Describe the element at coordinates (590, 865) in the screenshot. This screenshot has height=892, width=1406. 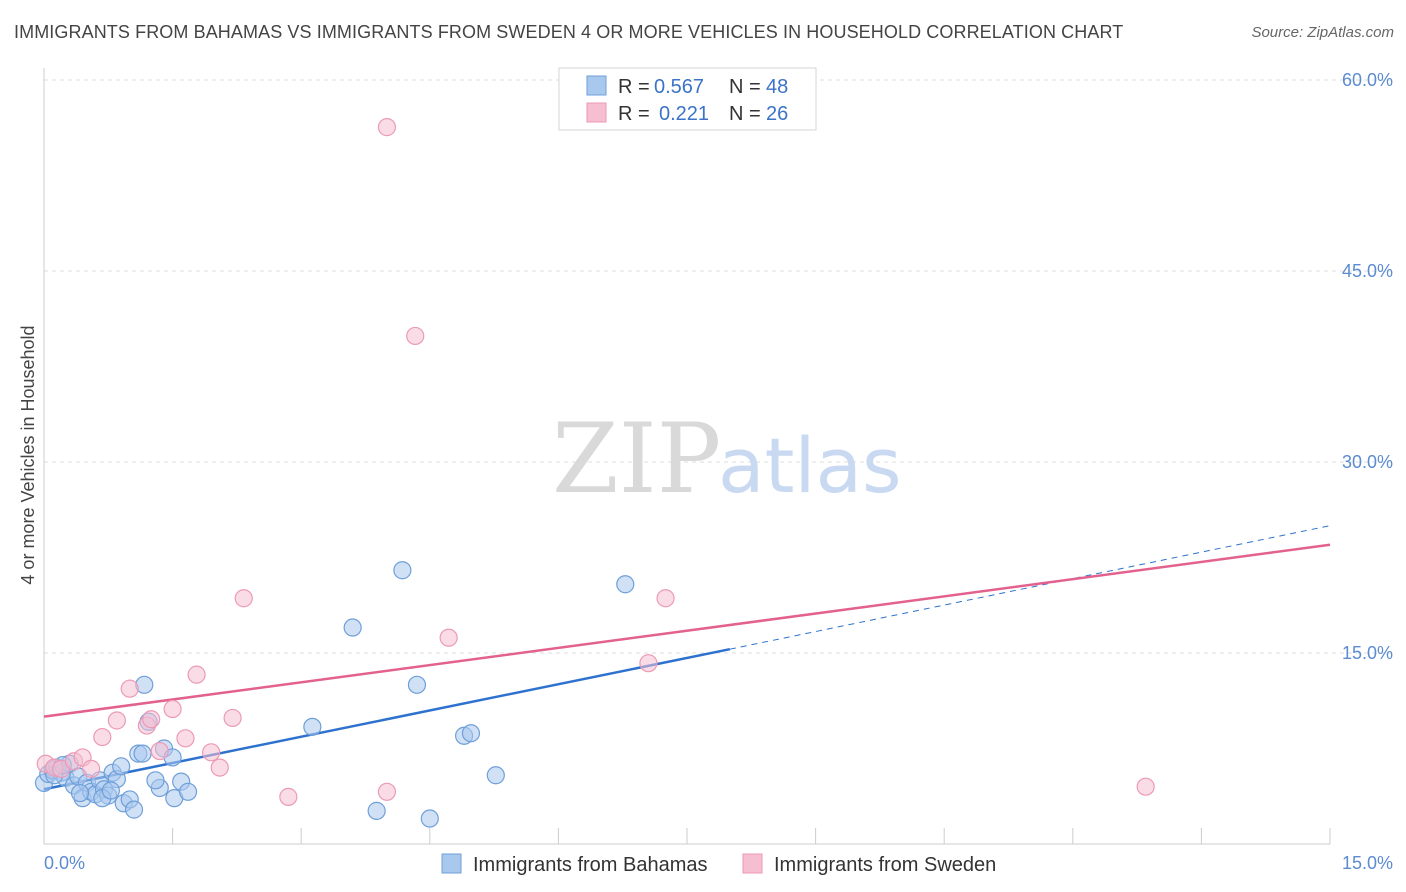
I see `bottom-legend-label-bahamas: Immigrants from Bahamas` at that location.